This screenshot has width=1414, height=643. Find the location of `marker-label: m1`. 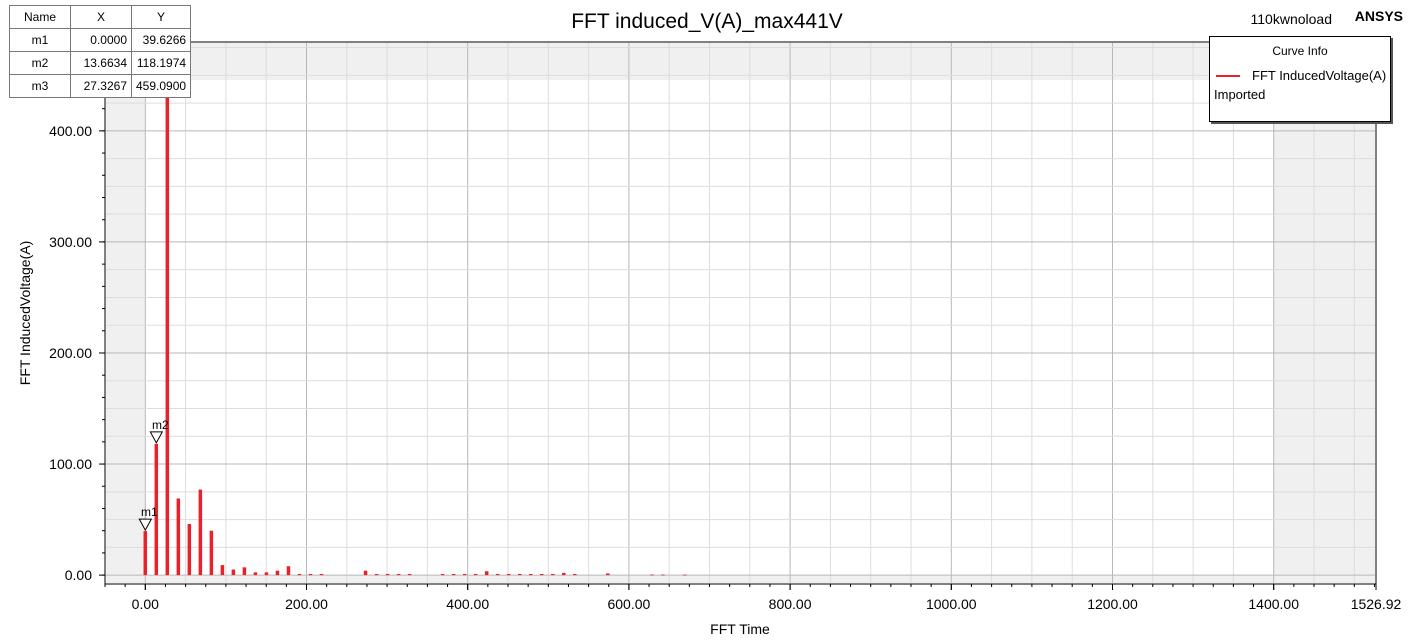

marker-label: m1 is located at coordinates (149, 512).